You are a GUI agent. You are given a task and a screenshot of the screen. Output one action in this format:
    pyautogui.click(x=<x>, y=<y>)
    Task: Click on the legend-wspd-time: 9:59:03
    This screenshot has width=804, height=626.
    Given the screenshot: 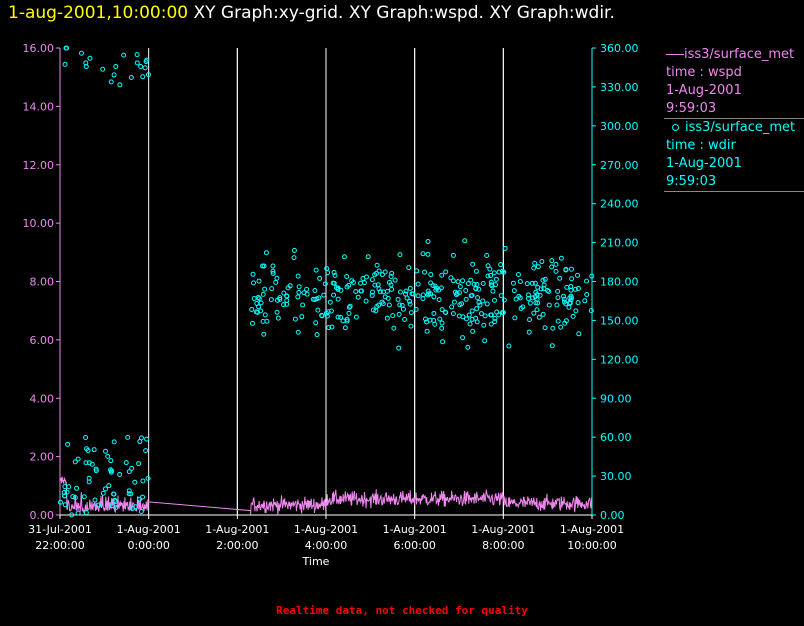 What is the action you would take?
    pyautogui.click(x=691, y=108)
    